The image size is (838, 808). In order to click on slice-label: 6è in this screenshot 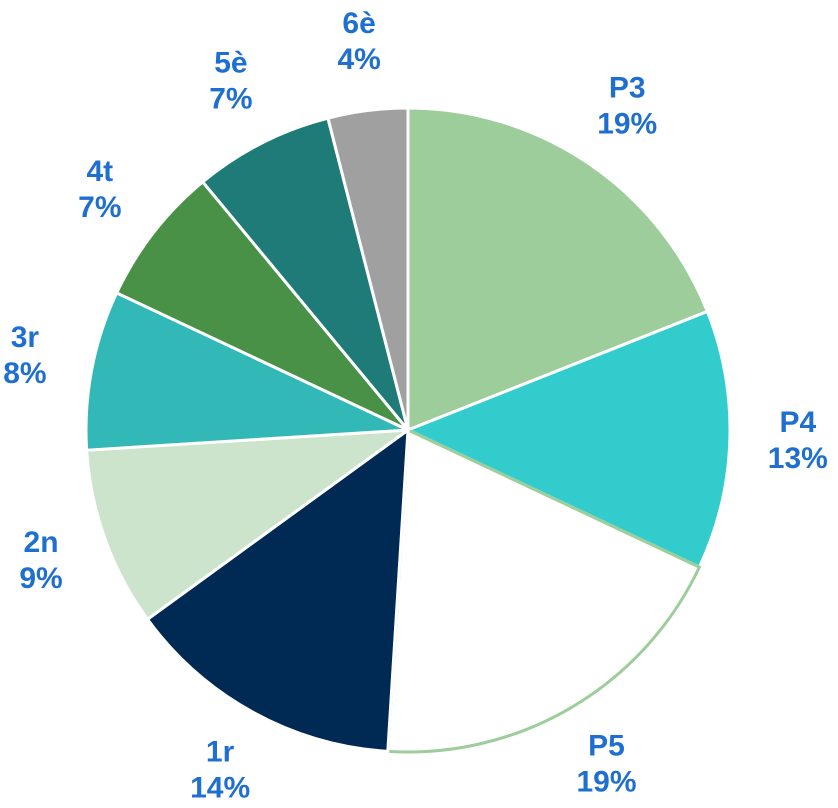, I will do `click(358, 23)`.